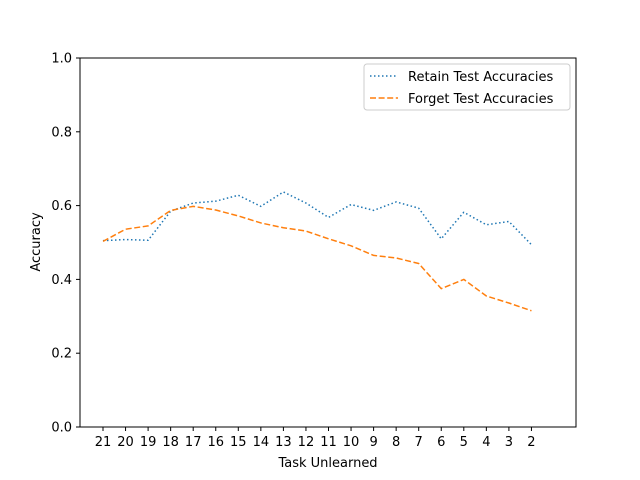 The height and width of the screenshot is (480, 640). I want to click on x-tick-label: 12, so click(306, 442).